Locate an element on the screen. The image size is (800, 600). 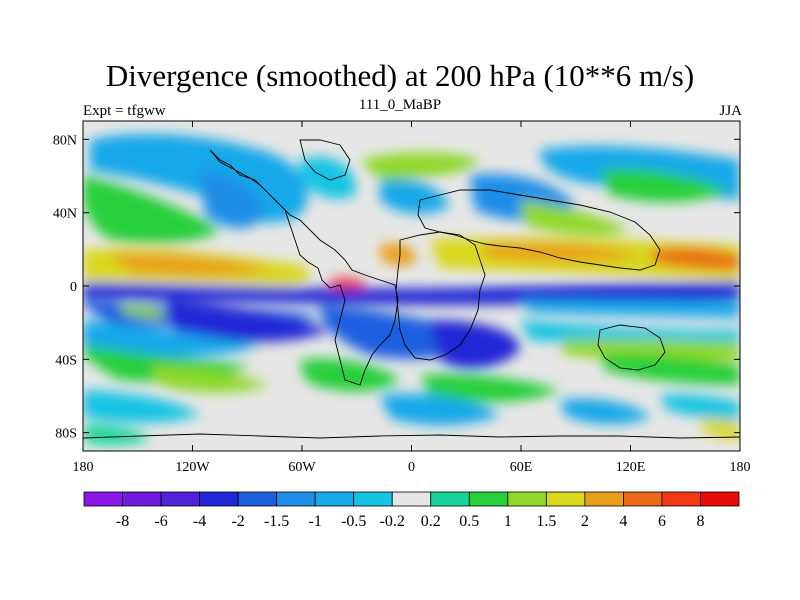
colorbar-label: -6 is located at coordinates (160, 521).